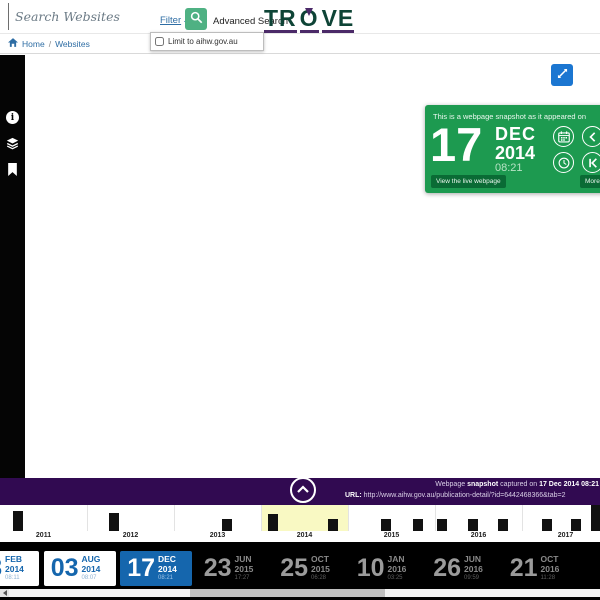 The height and width of the screenshot is (600, 600). What do you see at coordinates (13, 559) in the screenshot?
I see `card-month: FEB` at bounding box center [13, 559].